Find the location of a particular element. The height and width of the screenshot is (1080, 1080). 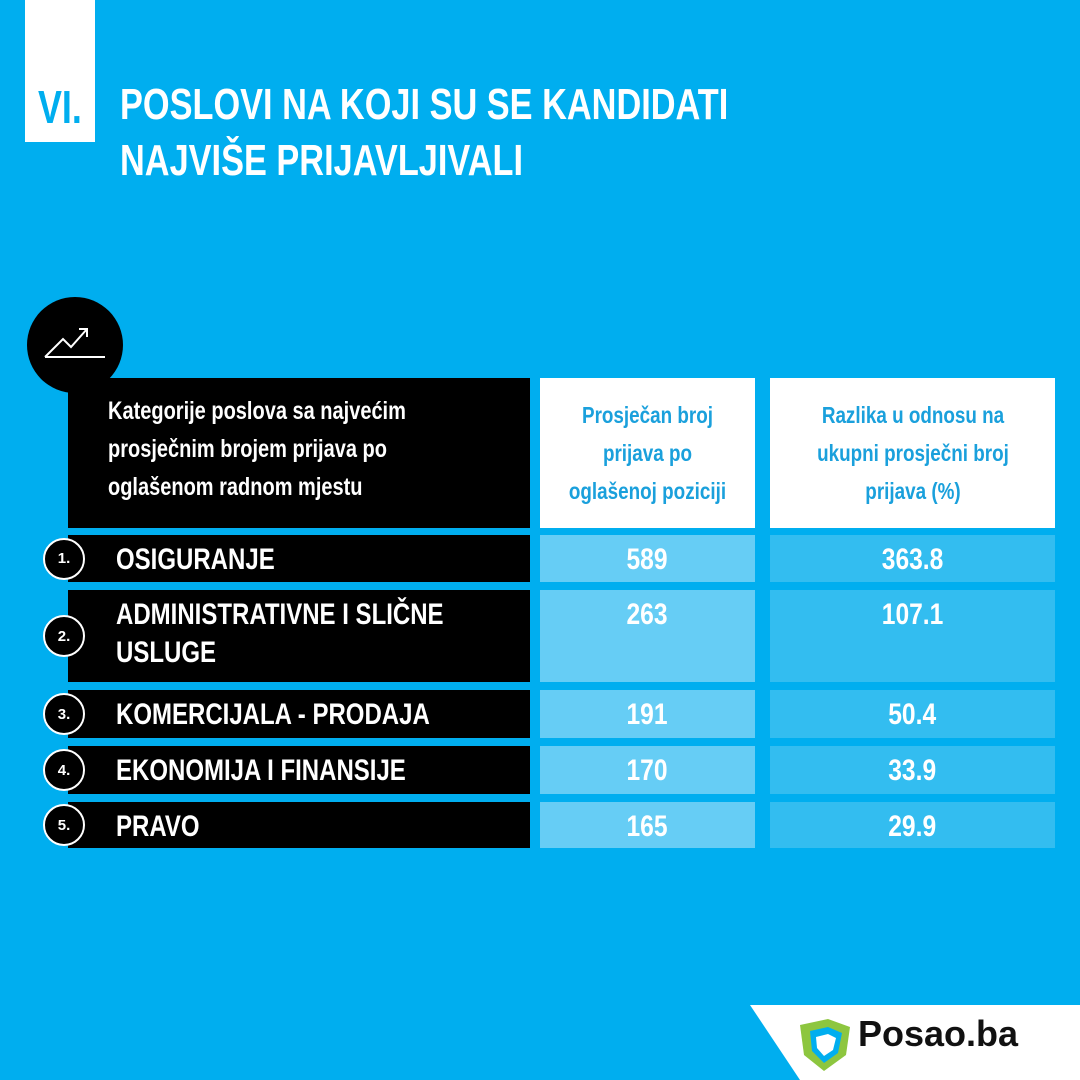

average-cell: 191 is located at coordinates (647, 714).